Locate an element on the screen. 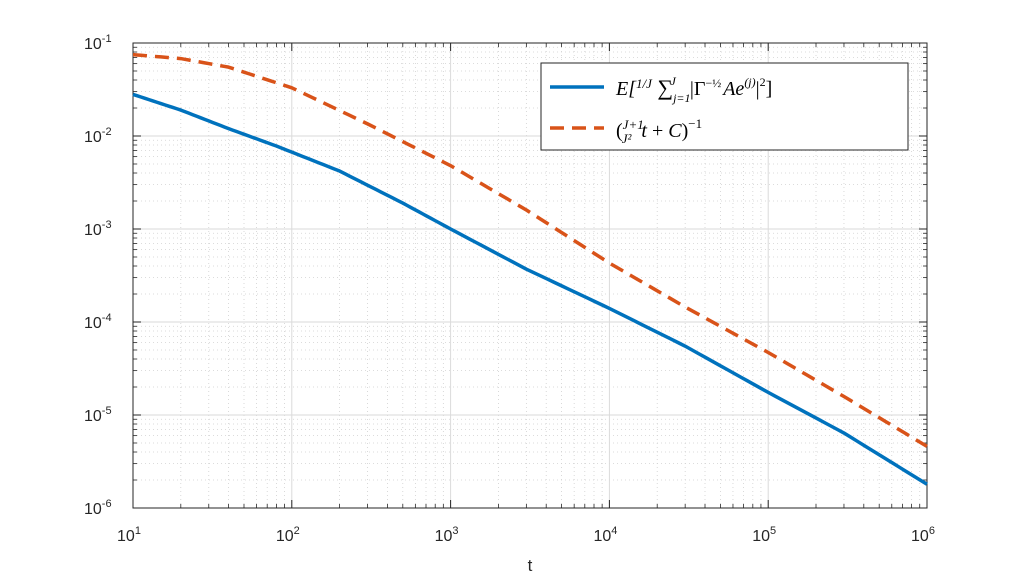  x-tick-label: 10⁵ is located at coordinates (764, 535).